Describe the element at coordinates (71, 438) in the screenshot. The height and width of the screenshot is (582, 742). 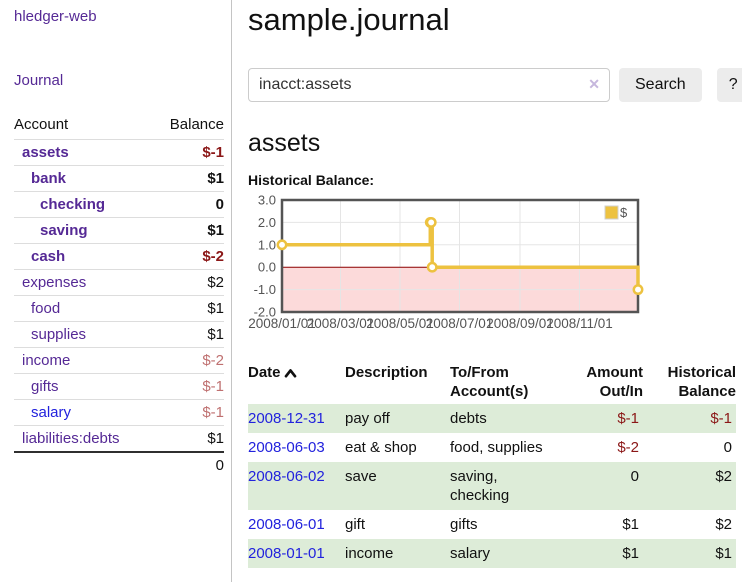
I see `account-link: liabilities:debts` at that location.